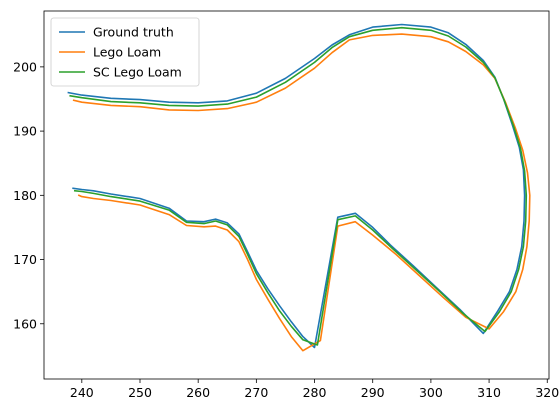 This screenshot has height=413, width=560. What do you see at coordinates (137, 72) in the screenshot?
I see `legend-label: SC Lego Loam` at bounding box center [137, 72].